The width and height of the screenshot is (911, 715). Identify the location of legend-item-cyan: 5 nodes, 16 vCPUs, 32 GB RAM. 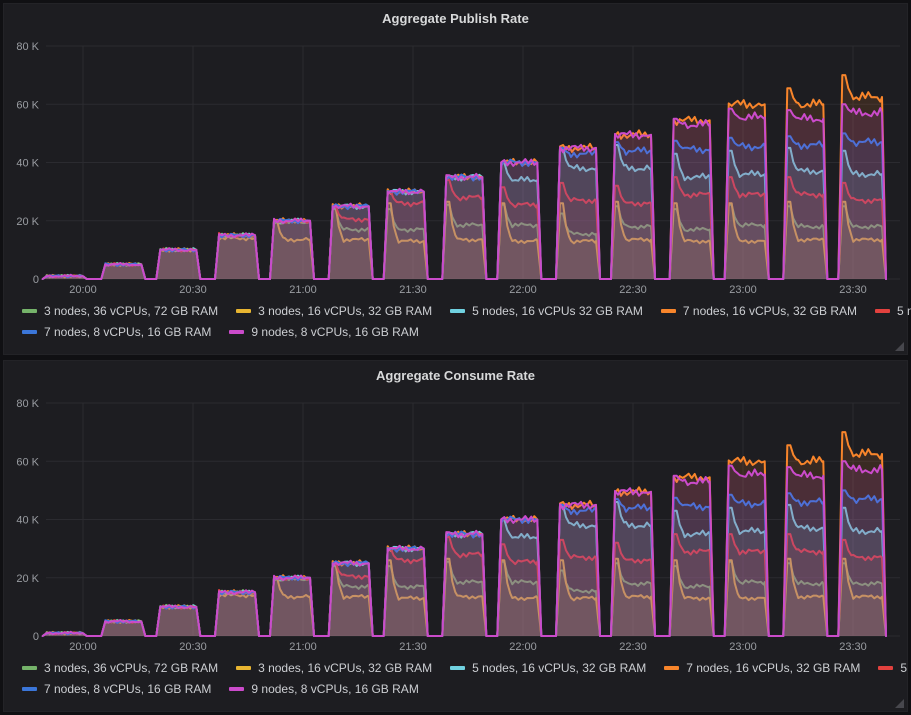
(548, 668).